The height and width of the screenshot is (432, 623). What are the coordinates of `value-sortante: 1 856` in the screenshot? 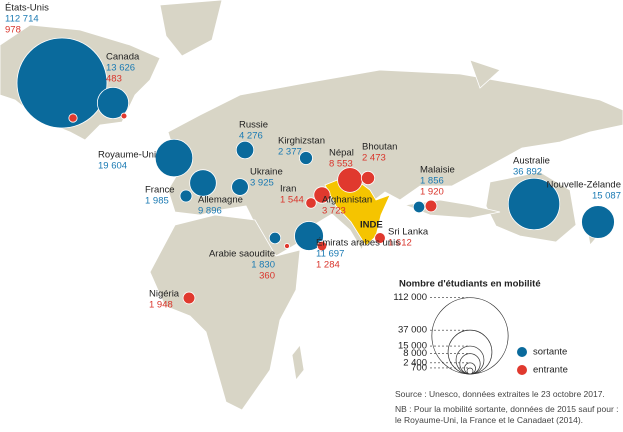 It's located at (432, 181).